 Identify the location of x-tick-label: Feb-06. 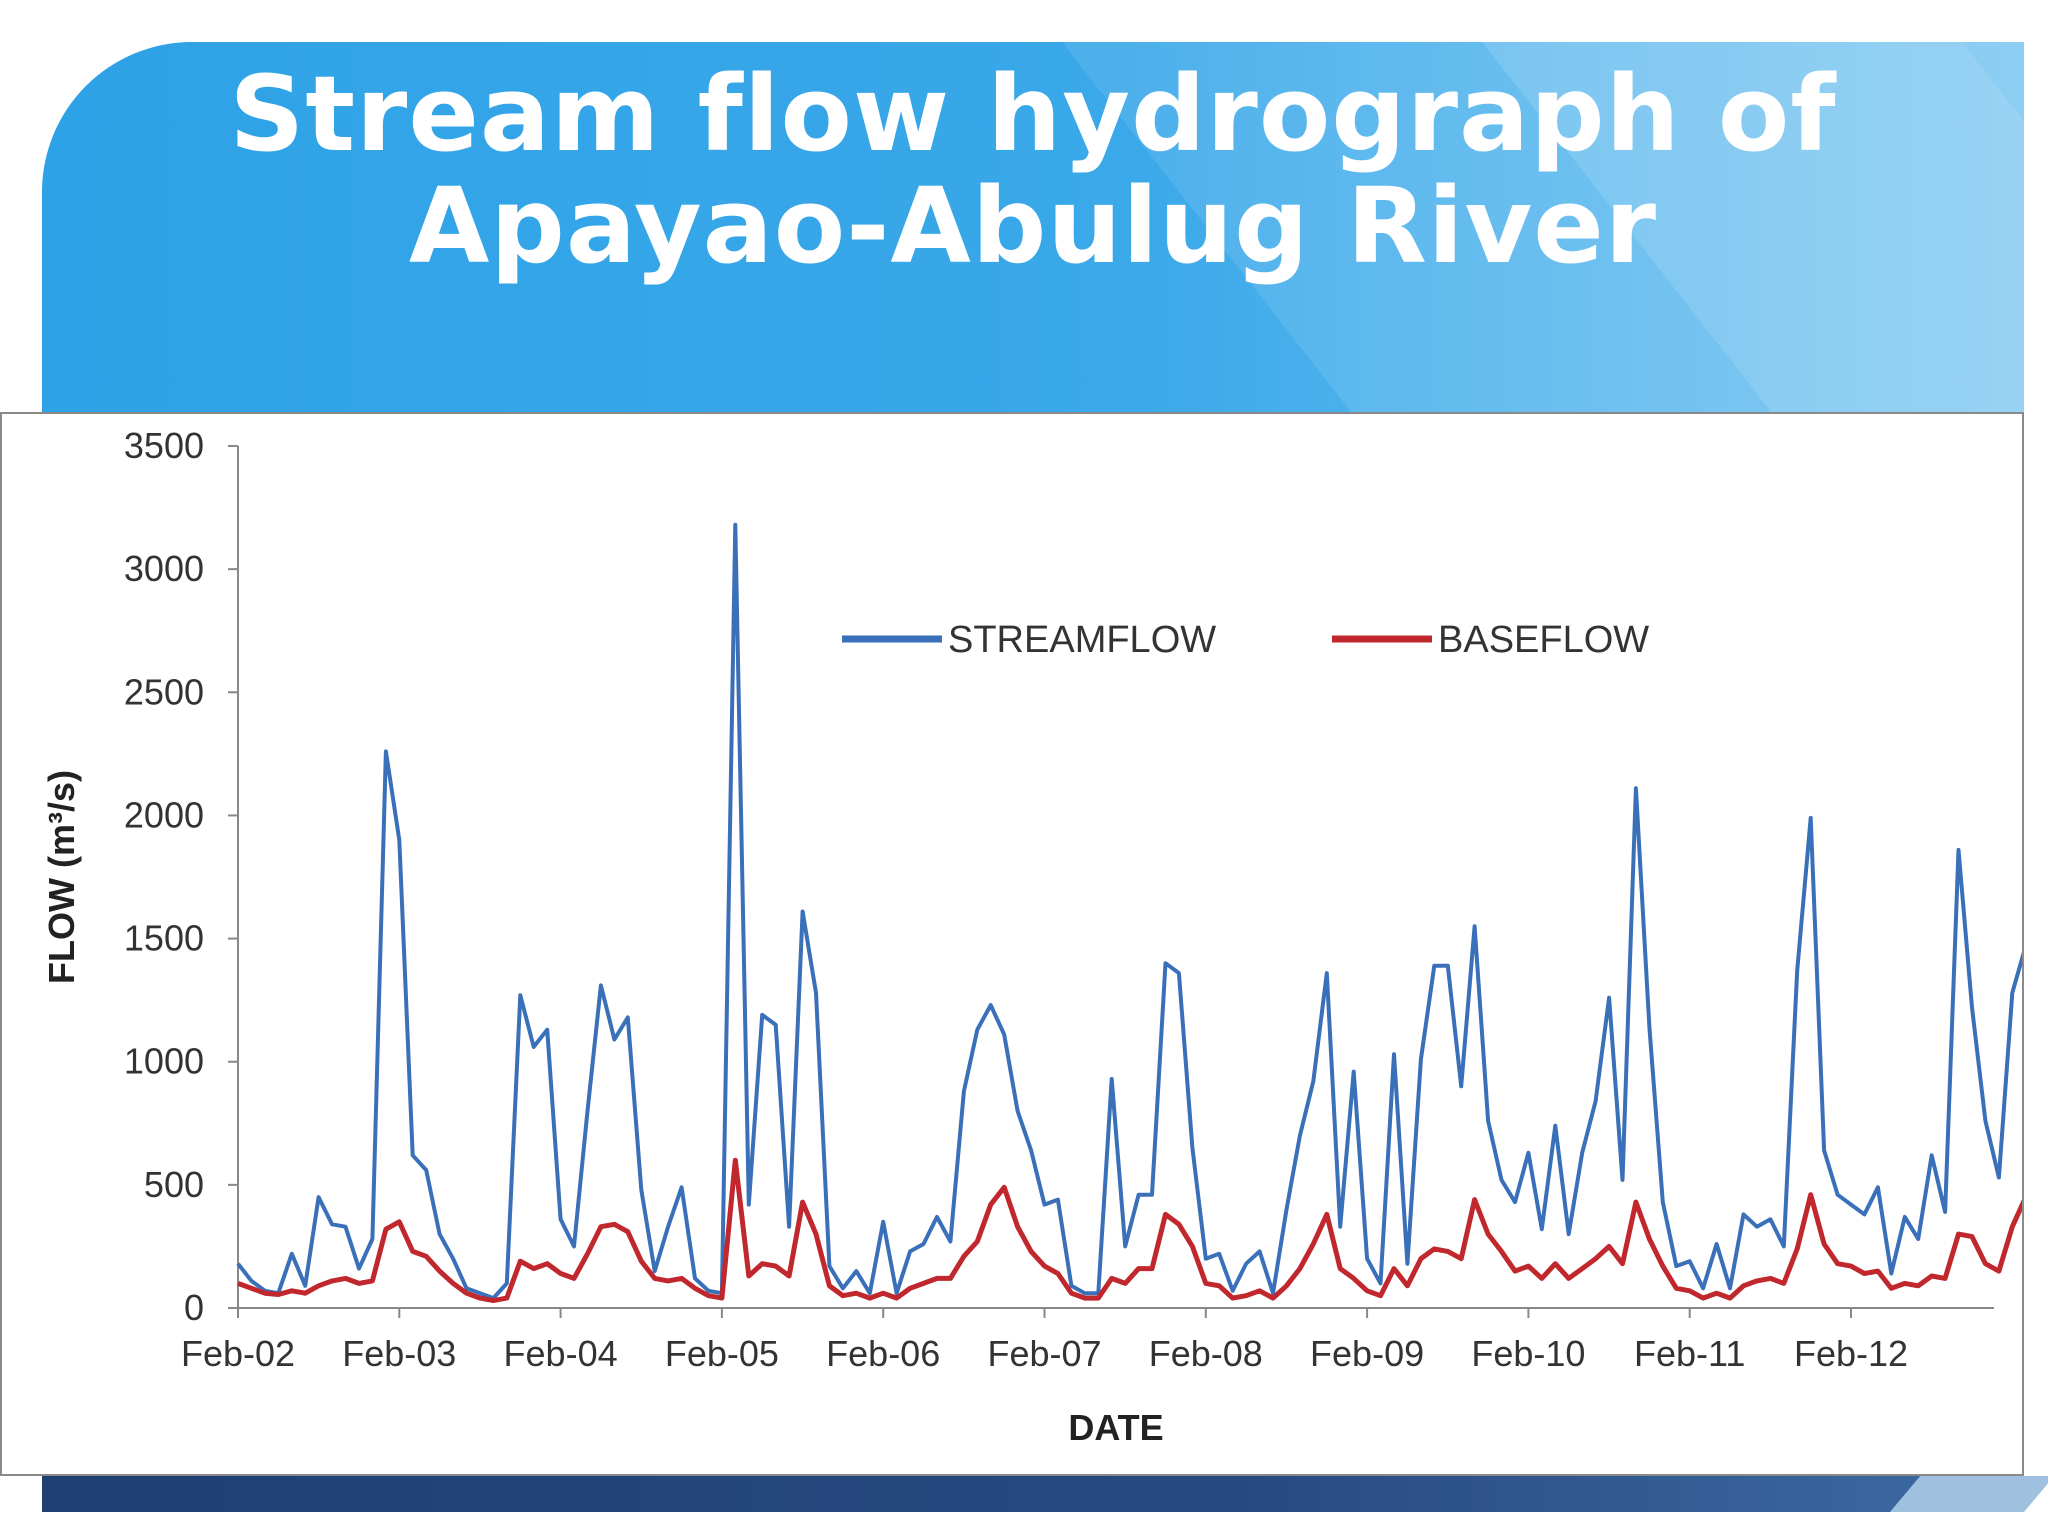
(883, 1353).